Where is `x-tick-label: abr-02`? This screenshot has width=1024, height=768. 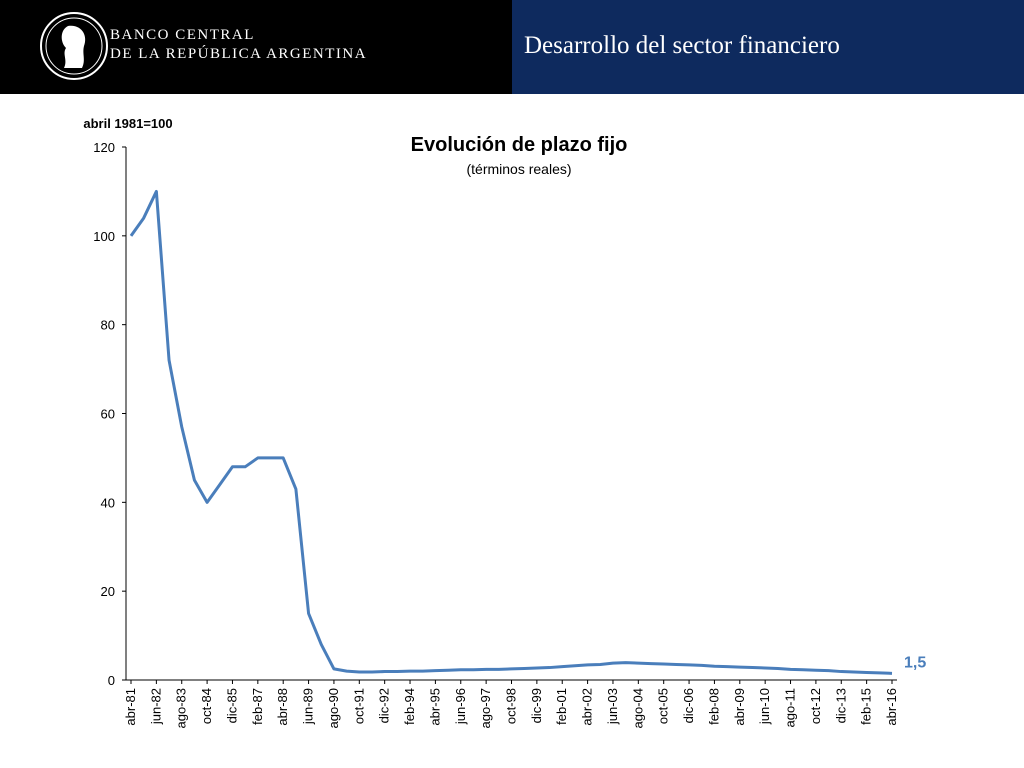
x-tick-label: abr-02 is located at coordinates (587, 707).